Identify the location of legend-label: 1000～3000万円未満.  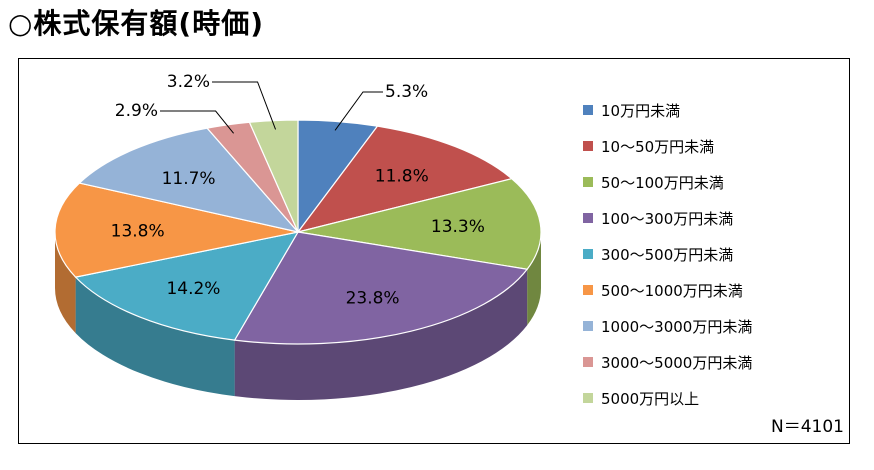
(677, 326).